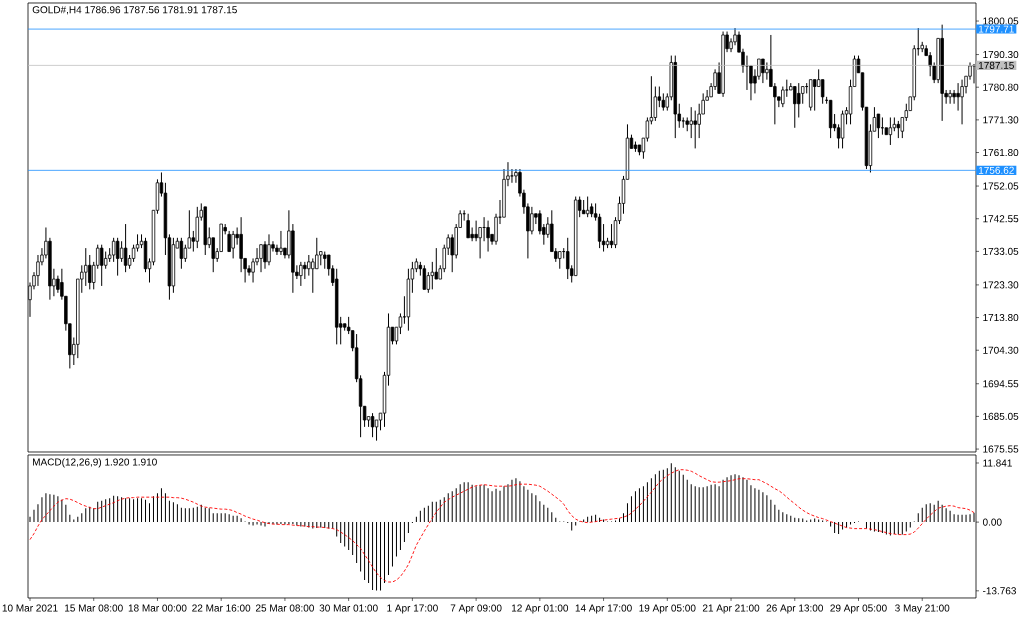 Image resolution: width=1024 pixels, height=620 pixels. I want to click on y-tick-label: 1733.05, so click(1001, 251).